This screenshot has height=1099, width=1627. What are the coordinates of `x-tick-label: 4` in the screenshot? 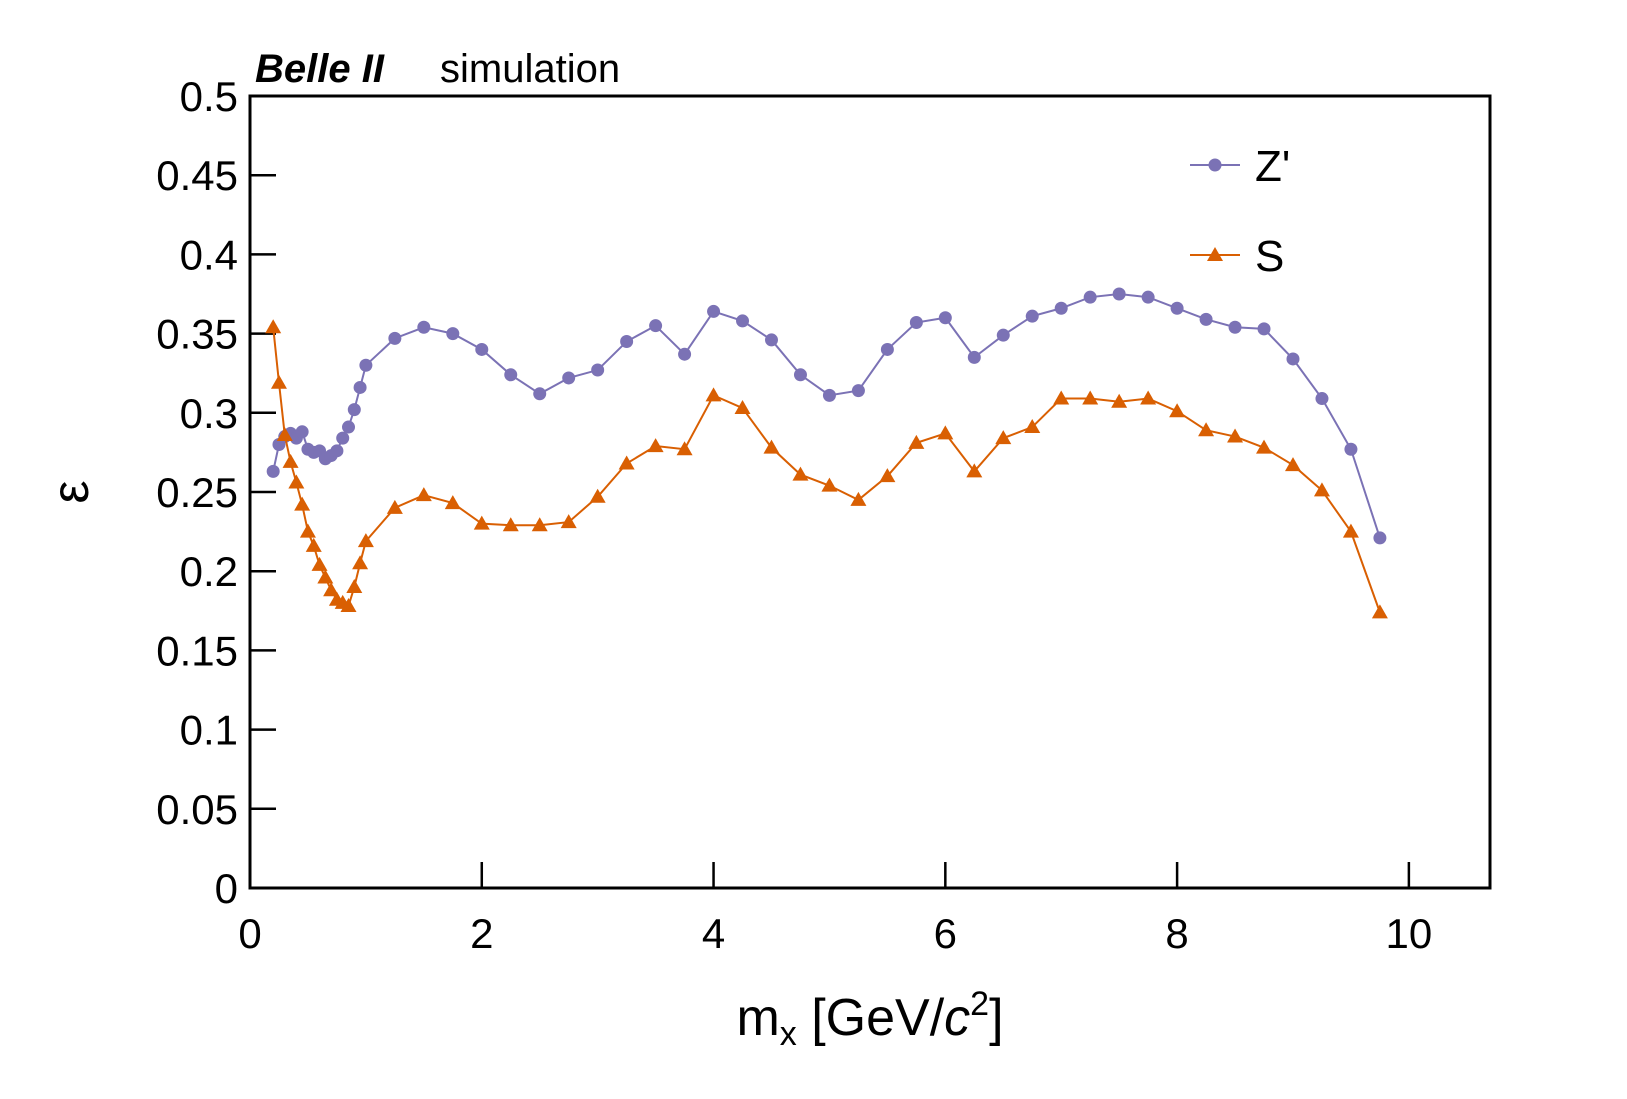 It's located at (713, 933).